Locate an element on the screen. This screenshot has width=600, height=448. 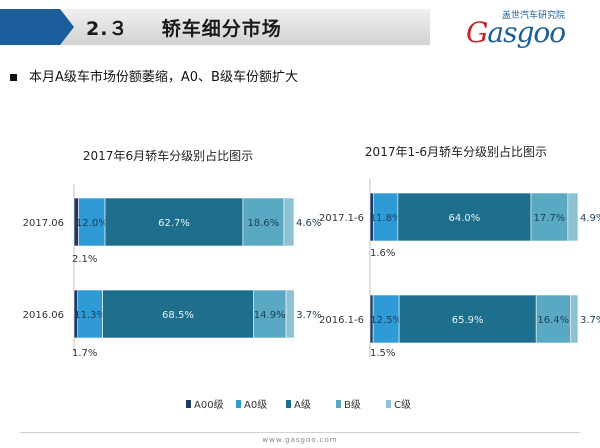
data-label: 68.5% is located at coordinates (178, 315).